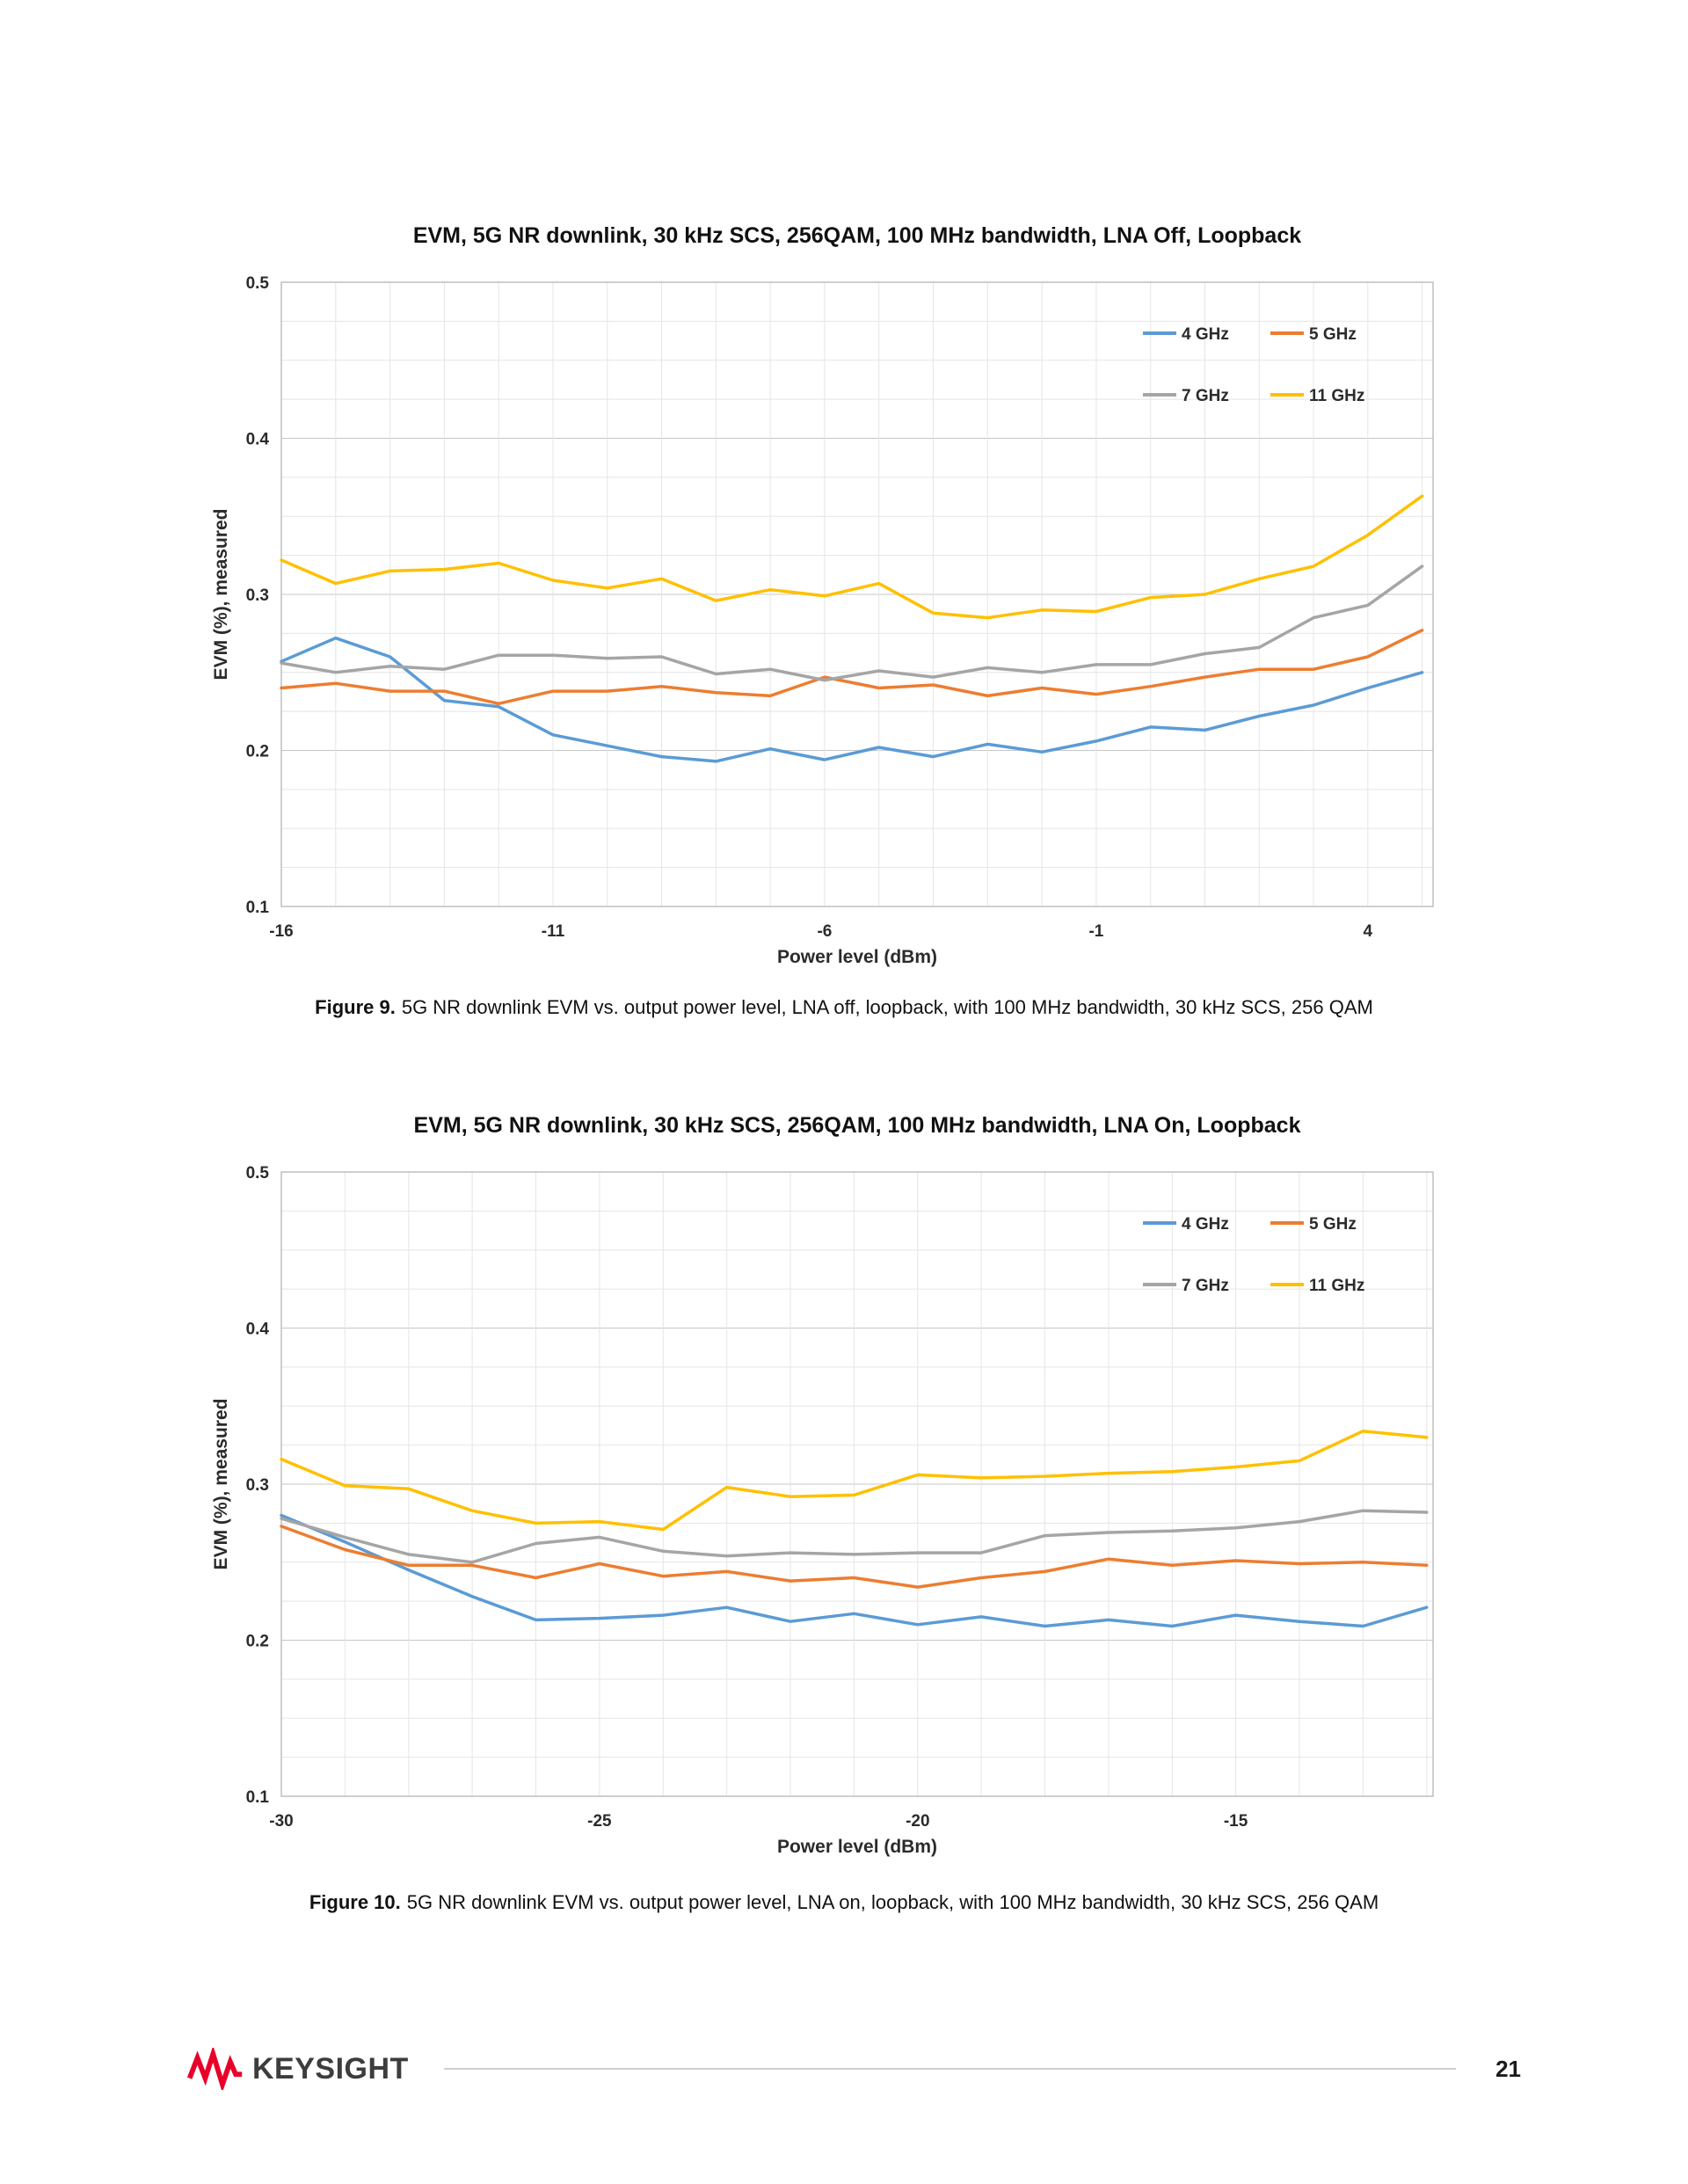 The height and width of the screenshot is (2184, 1688). I want to click on figure-9-label: Figure 9., so click(355, 1007).